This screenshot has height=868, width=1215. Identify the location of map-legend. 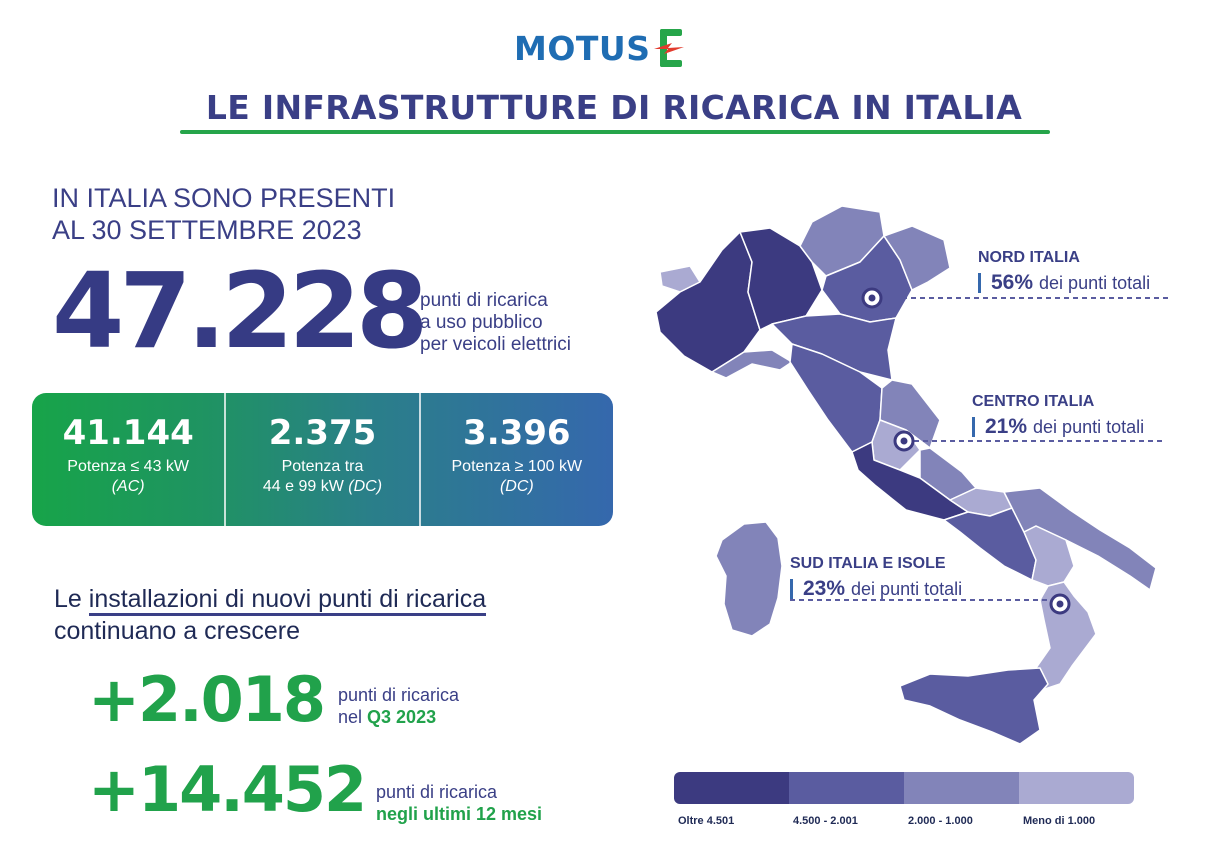
(904, 788).